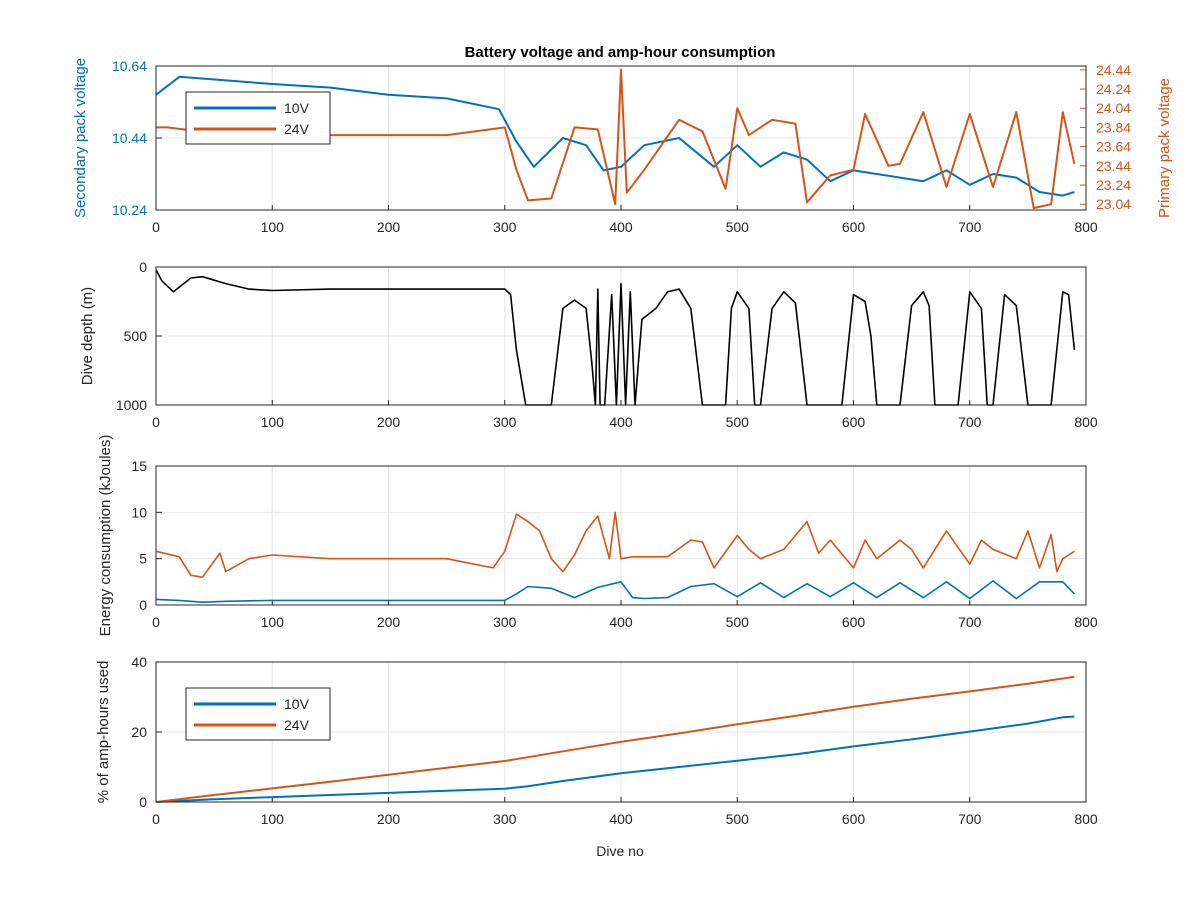 Image resolution: width=1200 pixels, height=900 pixels. I want to click on y-right-axis-label: Primary pack voltage, so click(1164, 148).